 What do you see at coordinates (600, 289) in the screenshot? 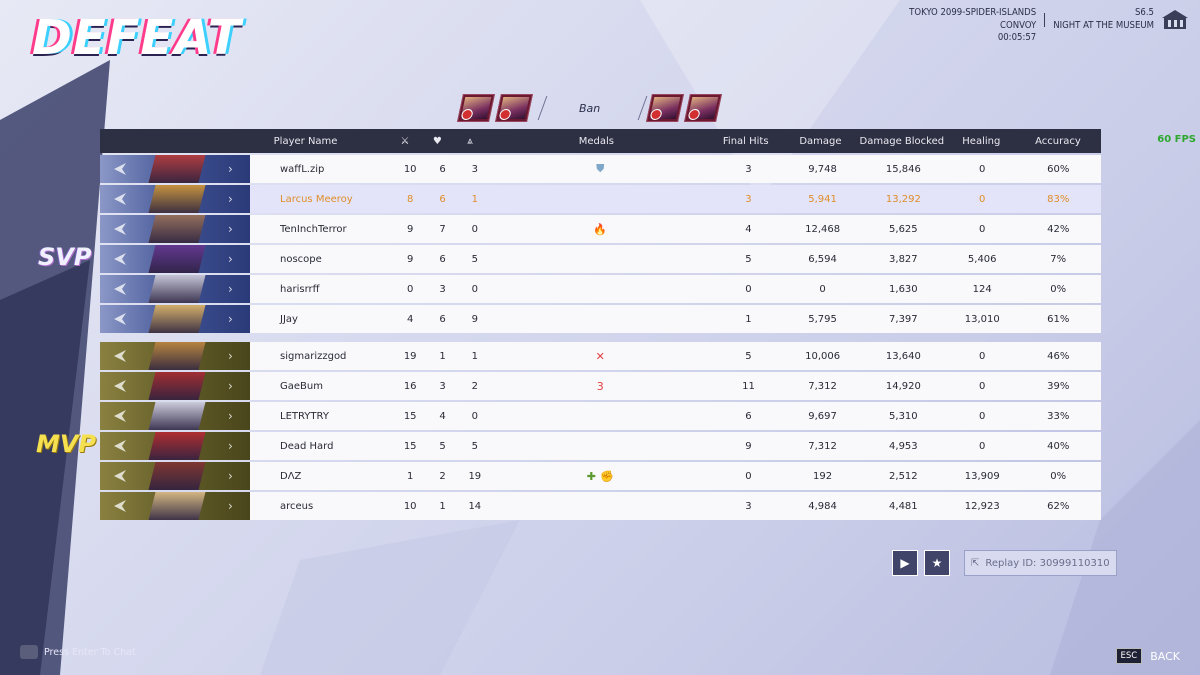
I see `player-row: › harisrrff 0 3 0 0 0 1,630 124 0%` at bounding box center [600, 289].